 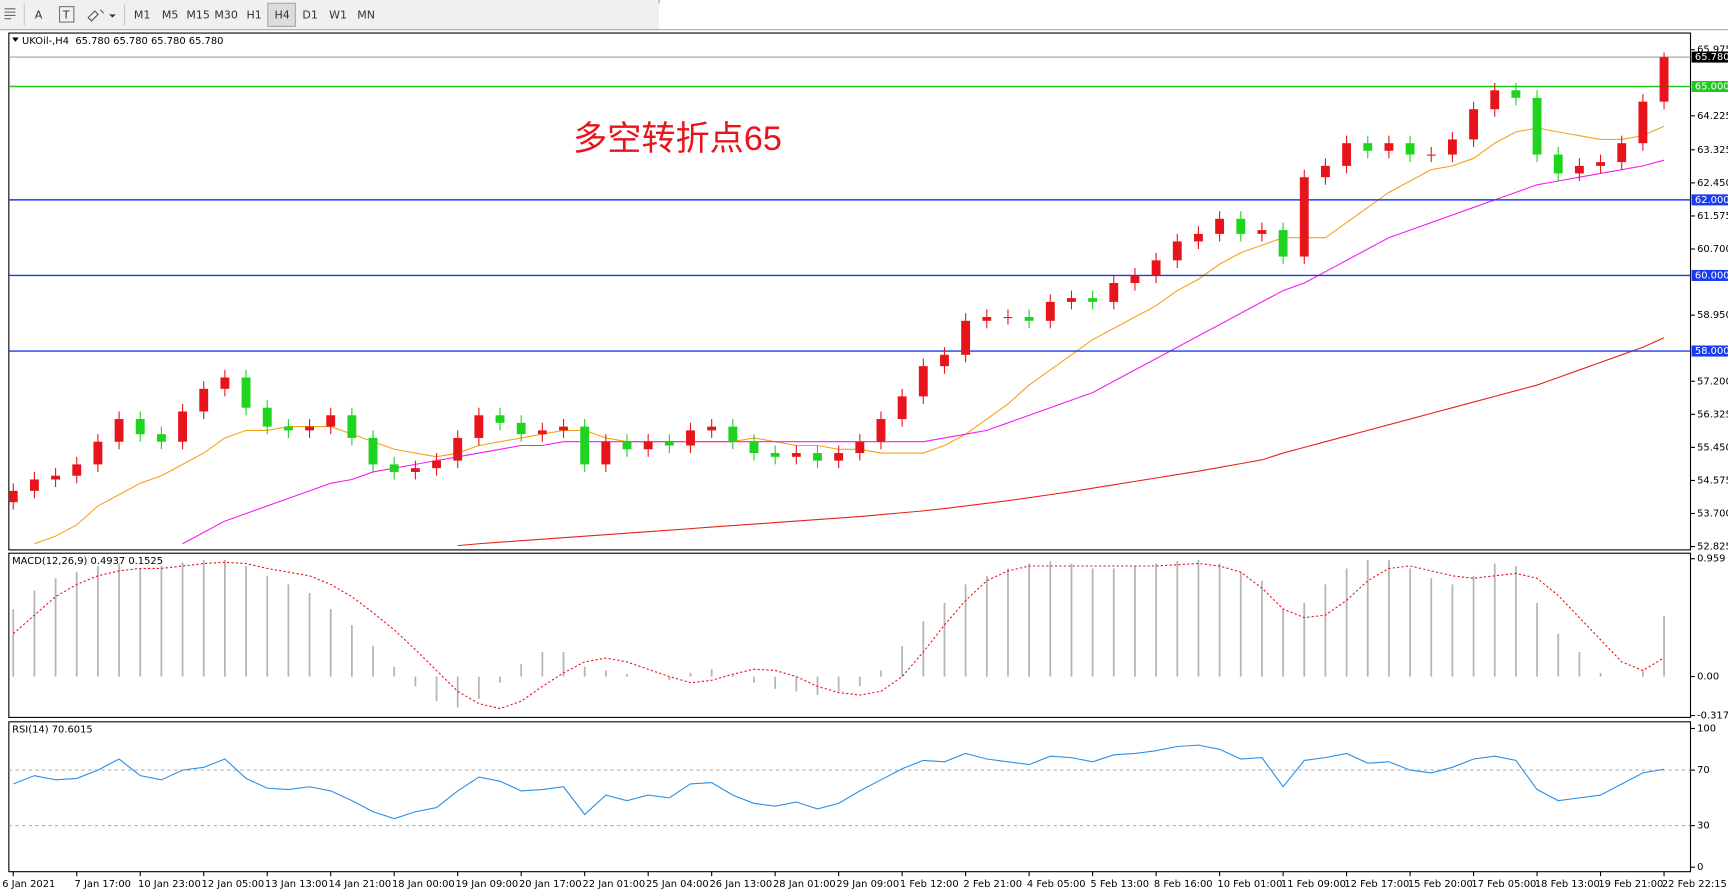 I want to click on plot-area, so click(x=849, y=785).